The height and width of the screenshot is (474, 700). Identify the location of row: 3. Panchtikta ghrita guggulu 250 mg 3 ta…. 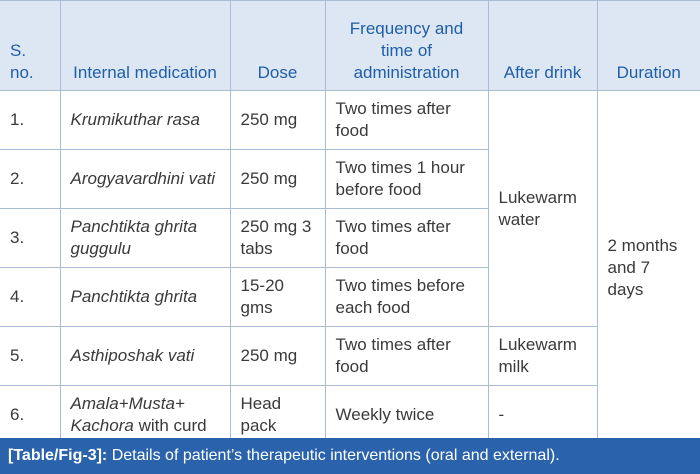
(350, 238).